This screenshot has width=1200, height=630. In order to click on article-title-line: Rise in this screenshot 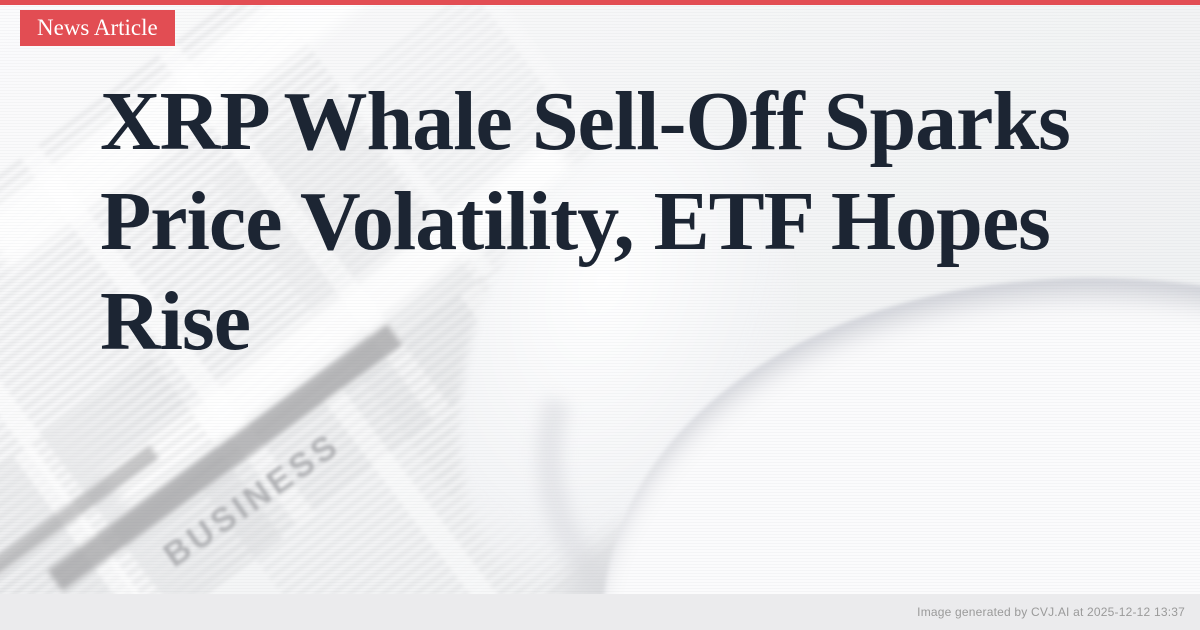, I will do `click(175, 321)`.